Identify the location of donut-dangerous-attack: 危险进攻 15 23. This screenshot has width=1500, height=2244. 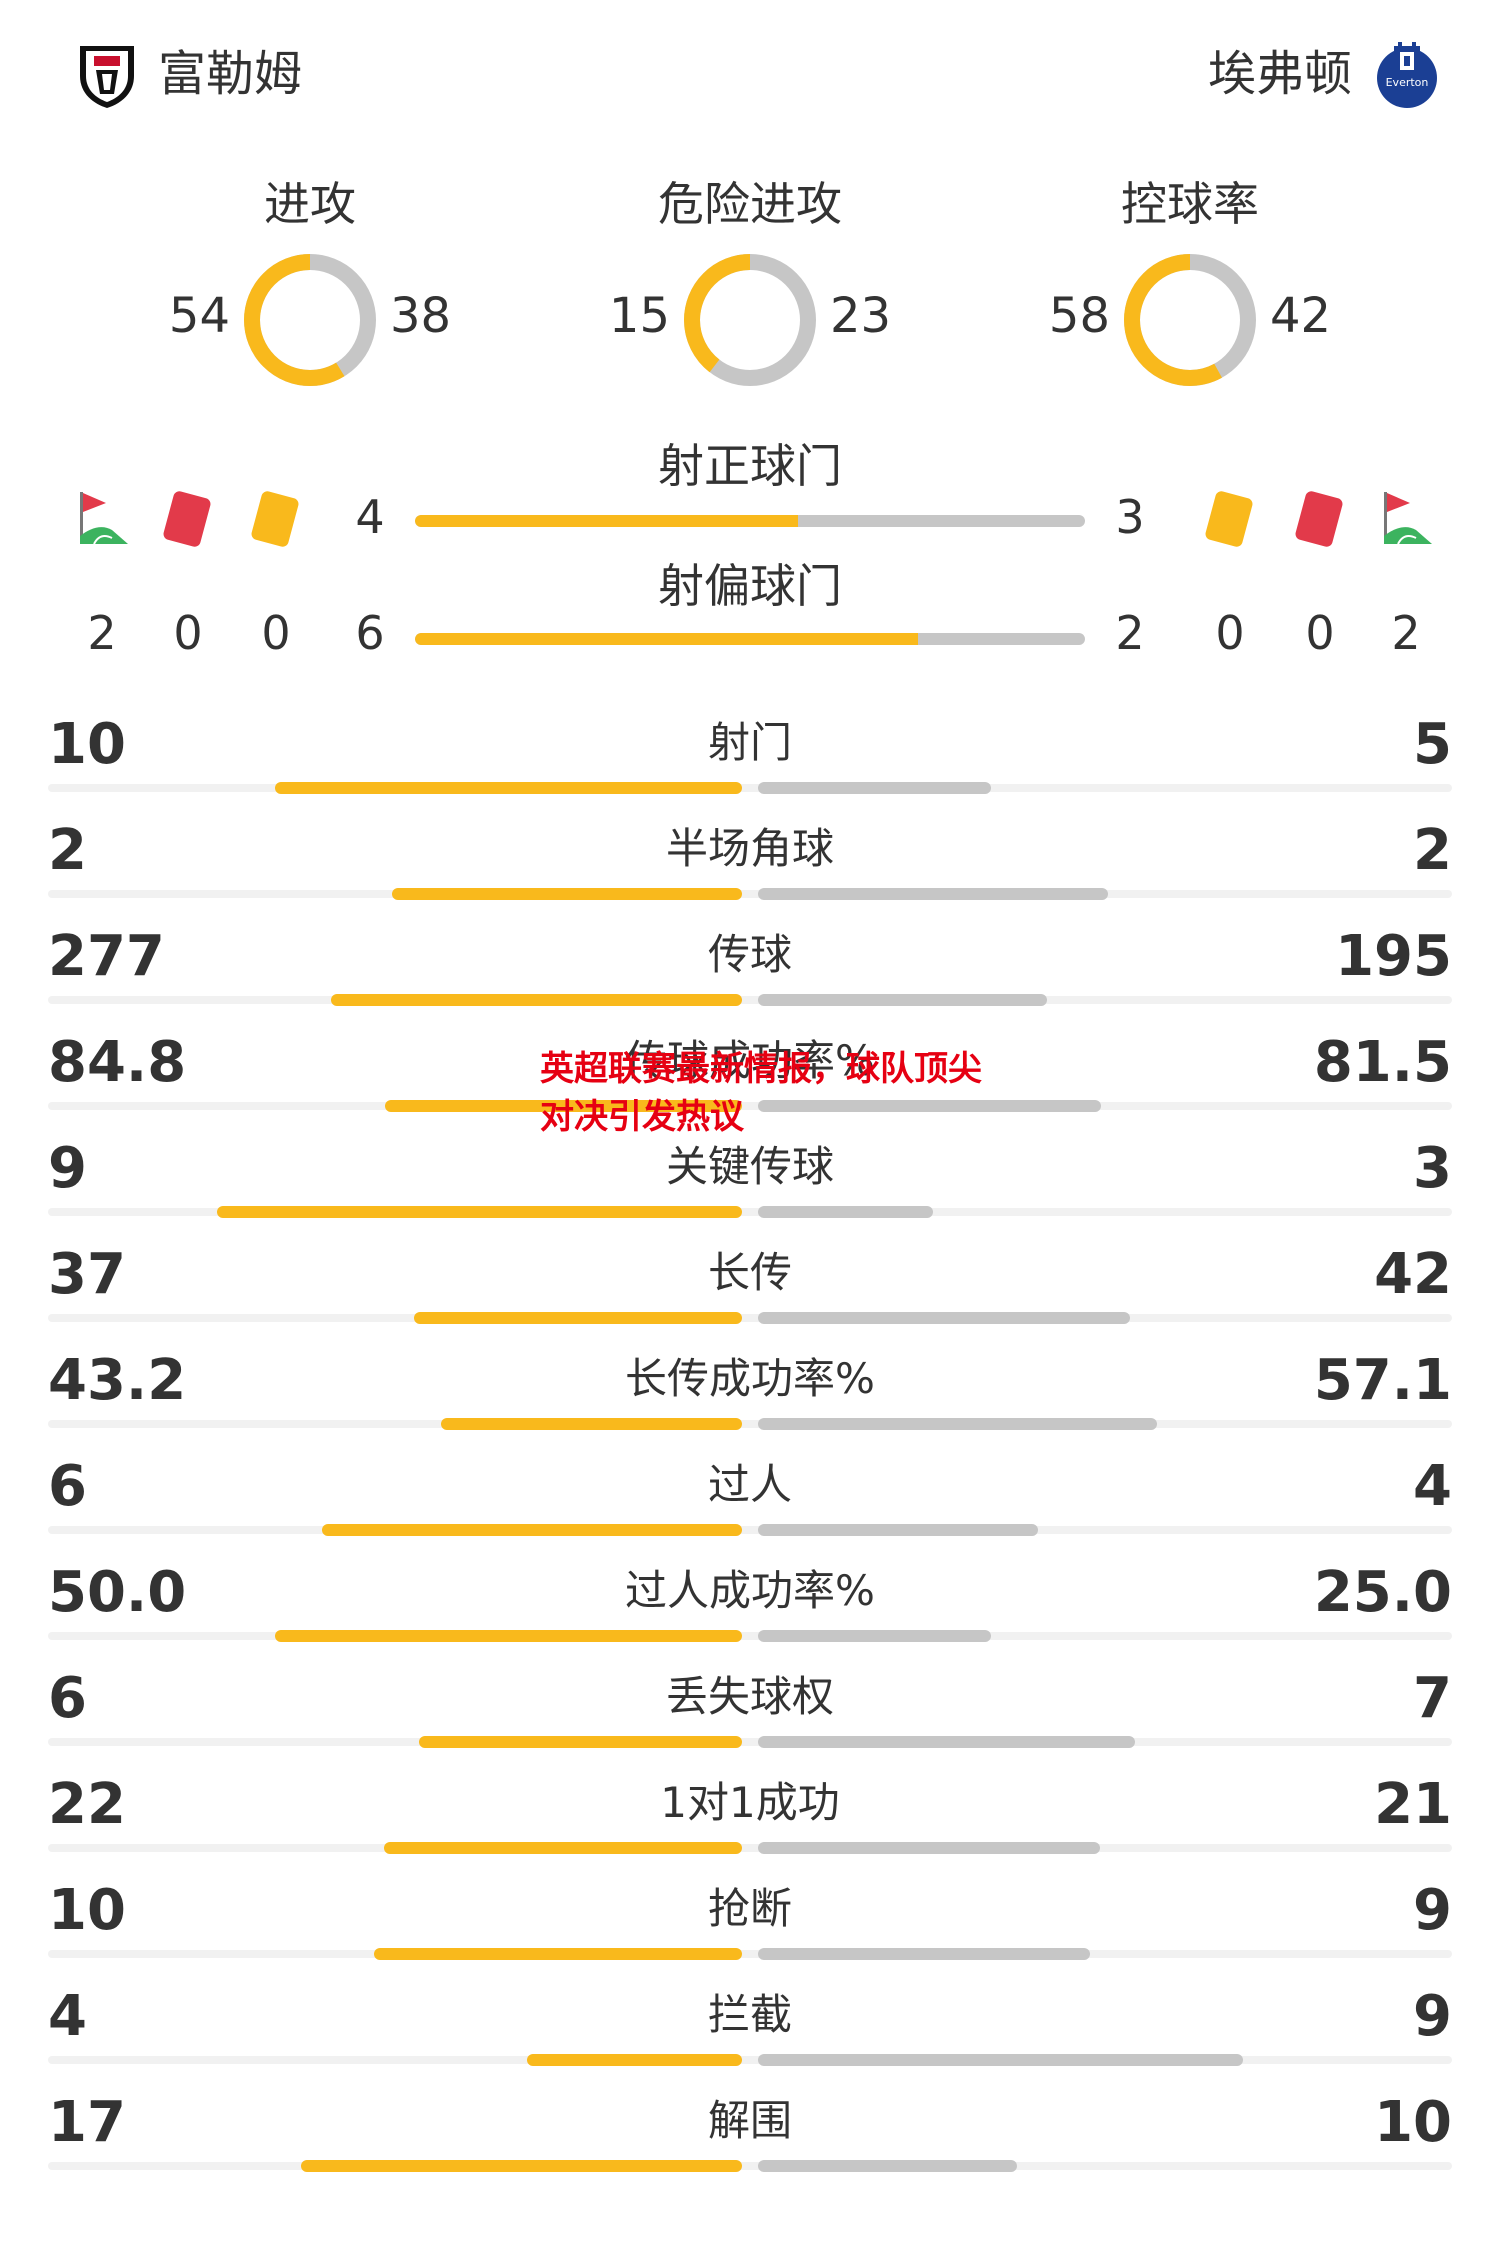
(750, 290).